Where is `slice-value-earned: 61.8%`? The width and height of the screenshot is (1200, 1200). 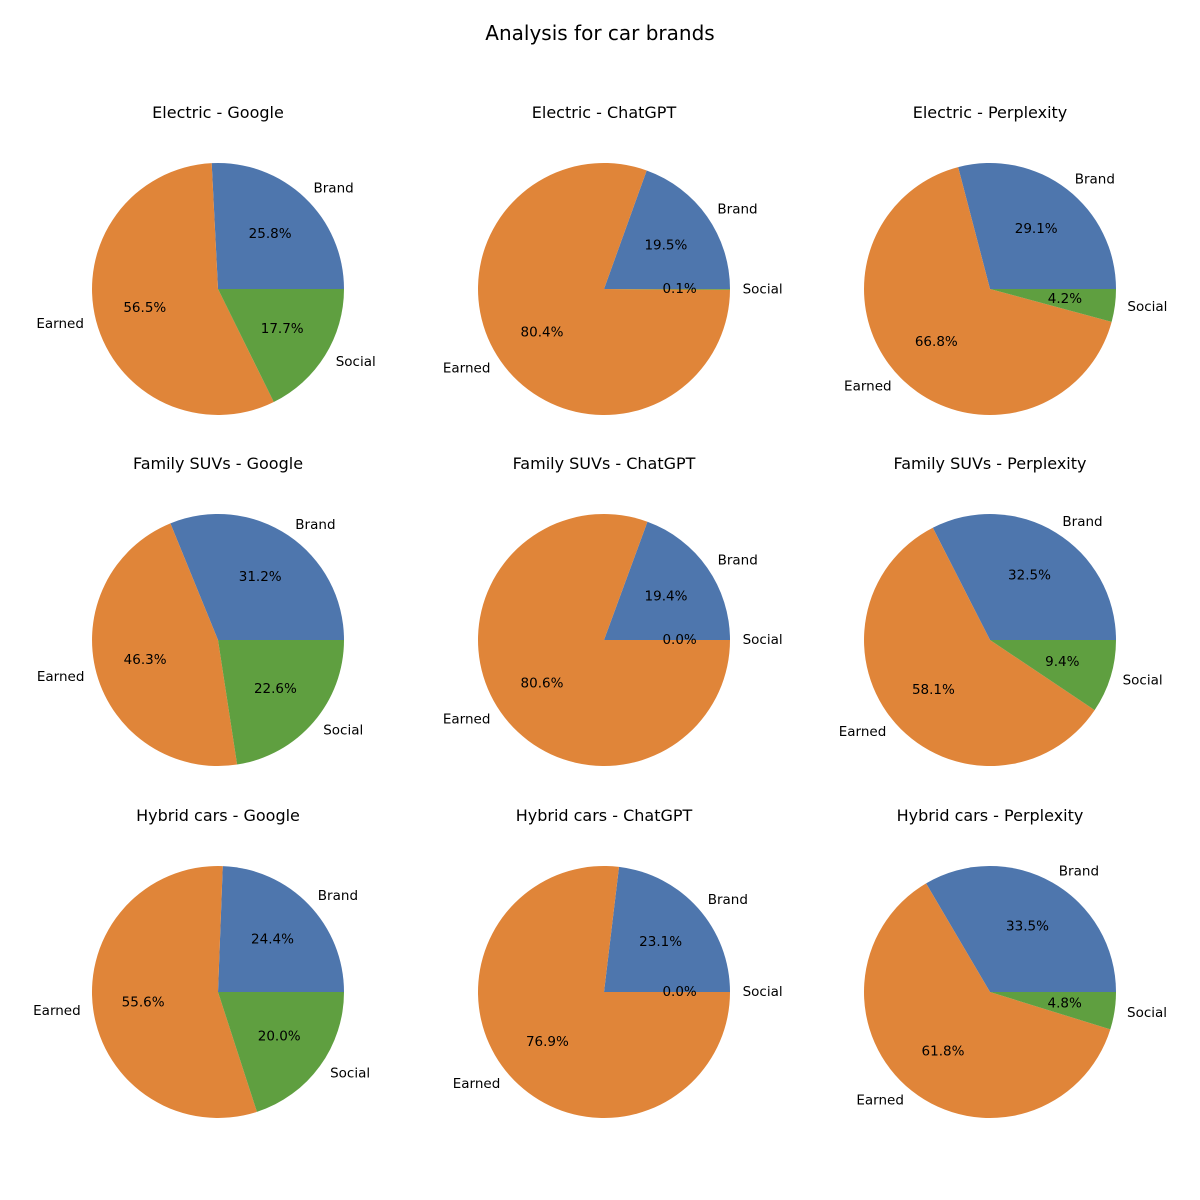 slice-value-earned: 61.8% is located at coordinates (943, 1051).